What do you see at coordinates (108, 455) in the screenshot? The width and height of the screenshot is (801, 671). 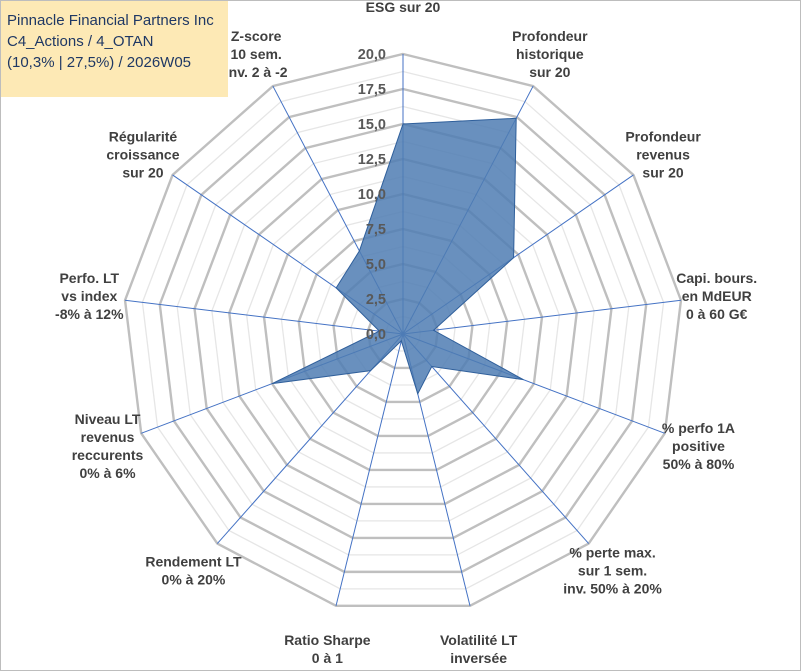 I see `axis-label-line: reccurents` at bounding box center [108, 455].